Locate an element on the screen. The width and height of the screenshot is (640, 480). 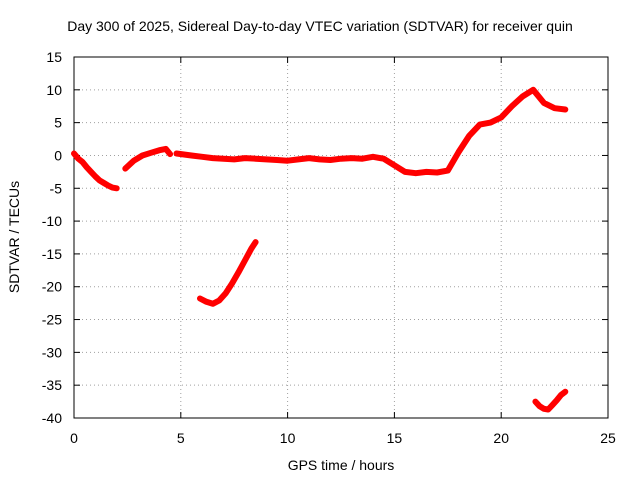
y-tick-label: -5 is located at coordinates (56, 188).